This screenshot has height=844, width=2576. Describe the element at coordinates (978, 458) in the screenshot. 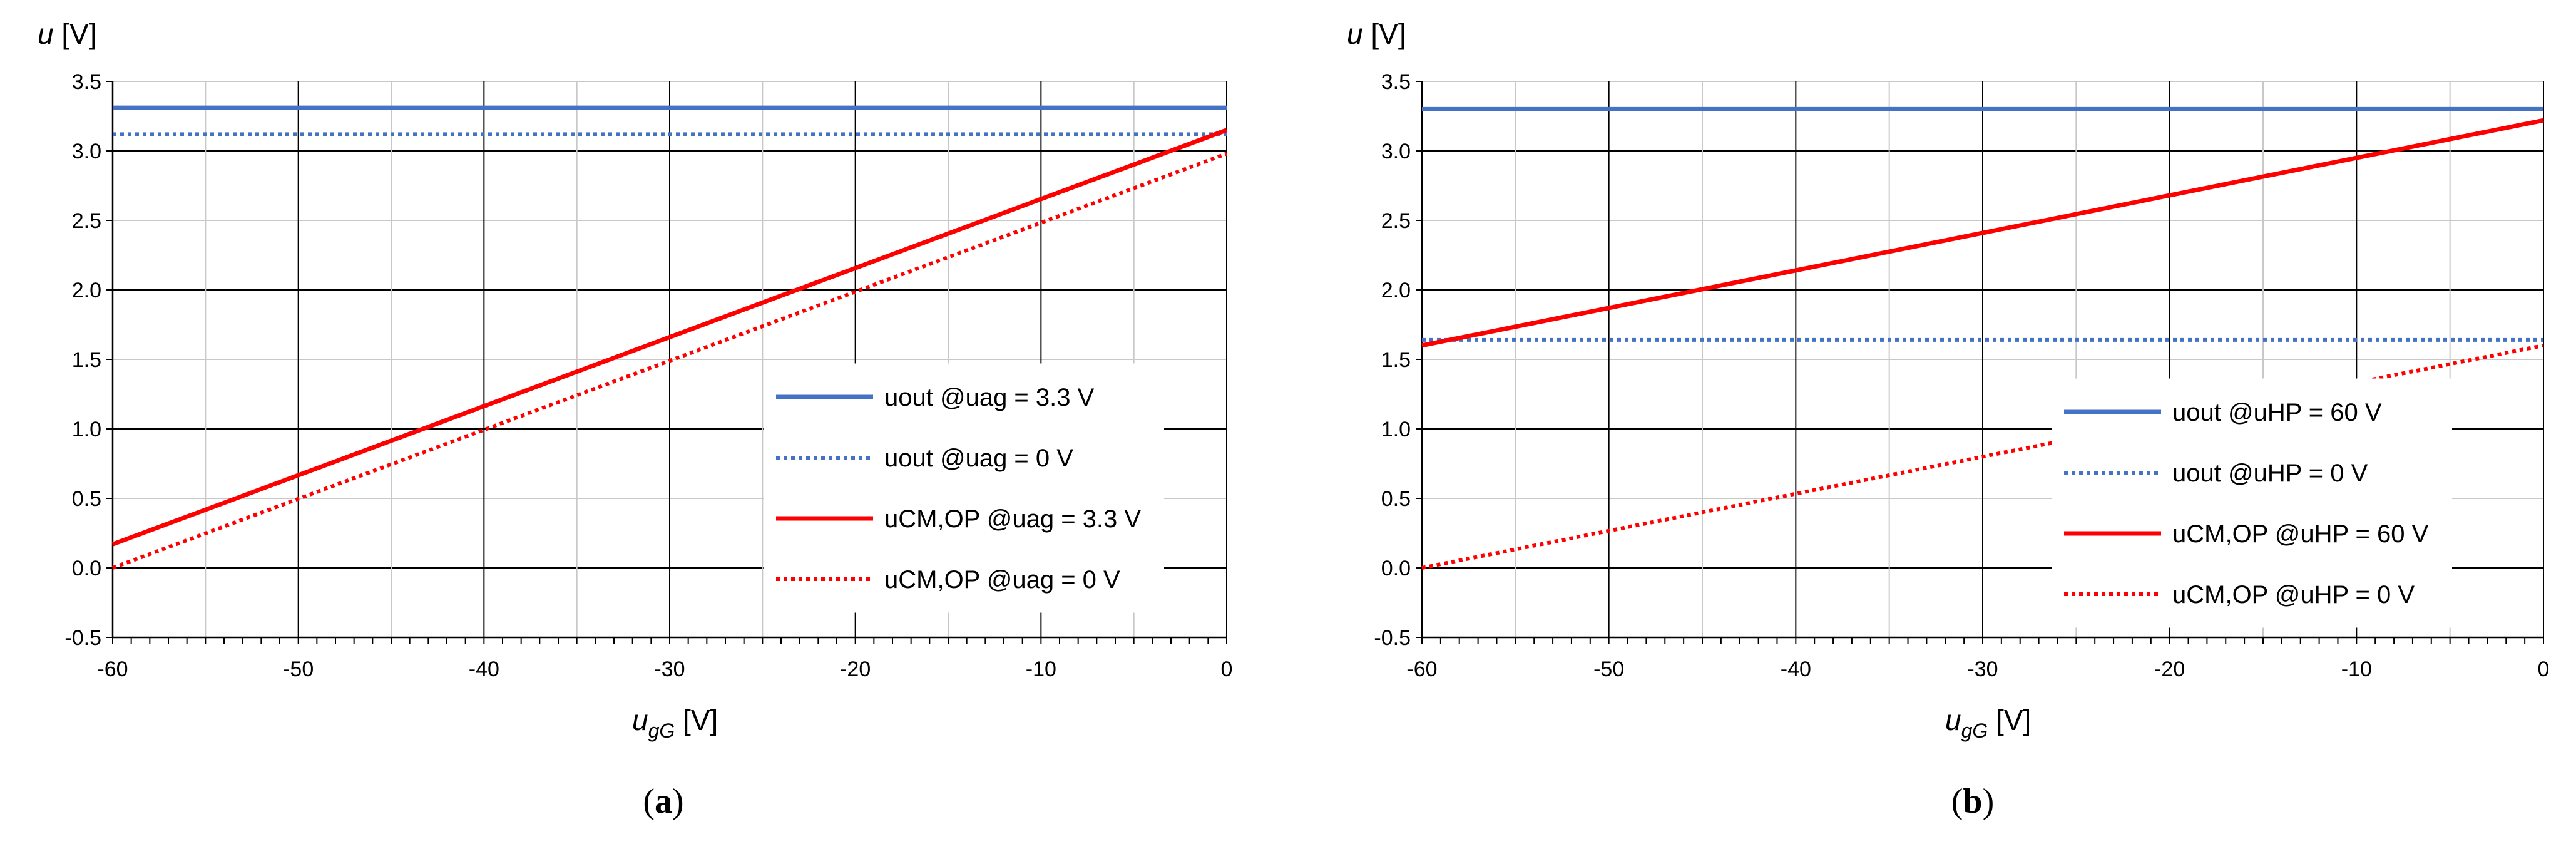

I see `legend-label: uout @uag = 0 V` at that location.